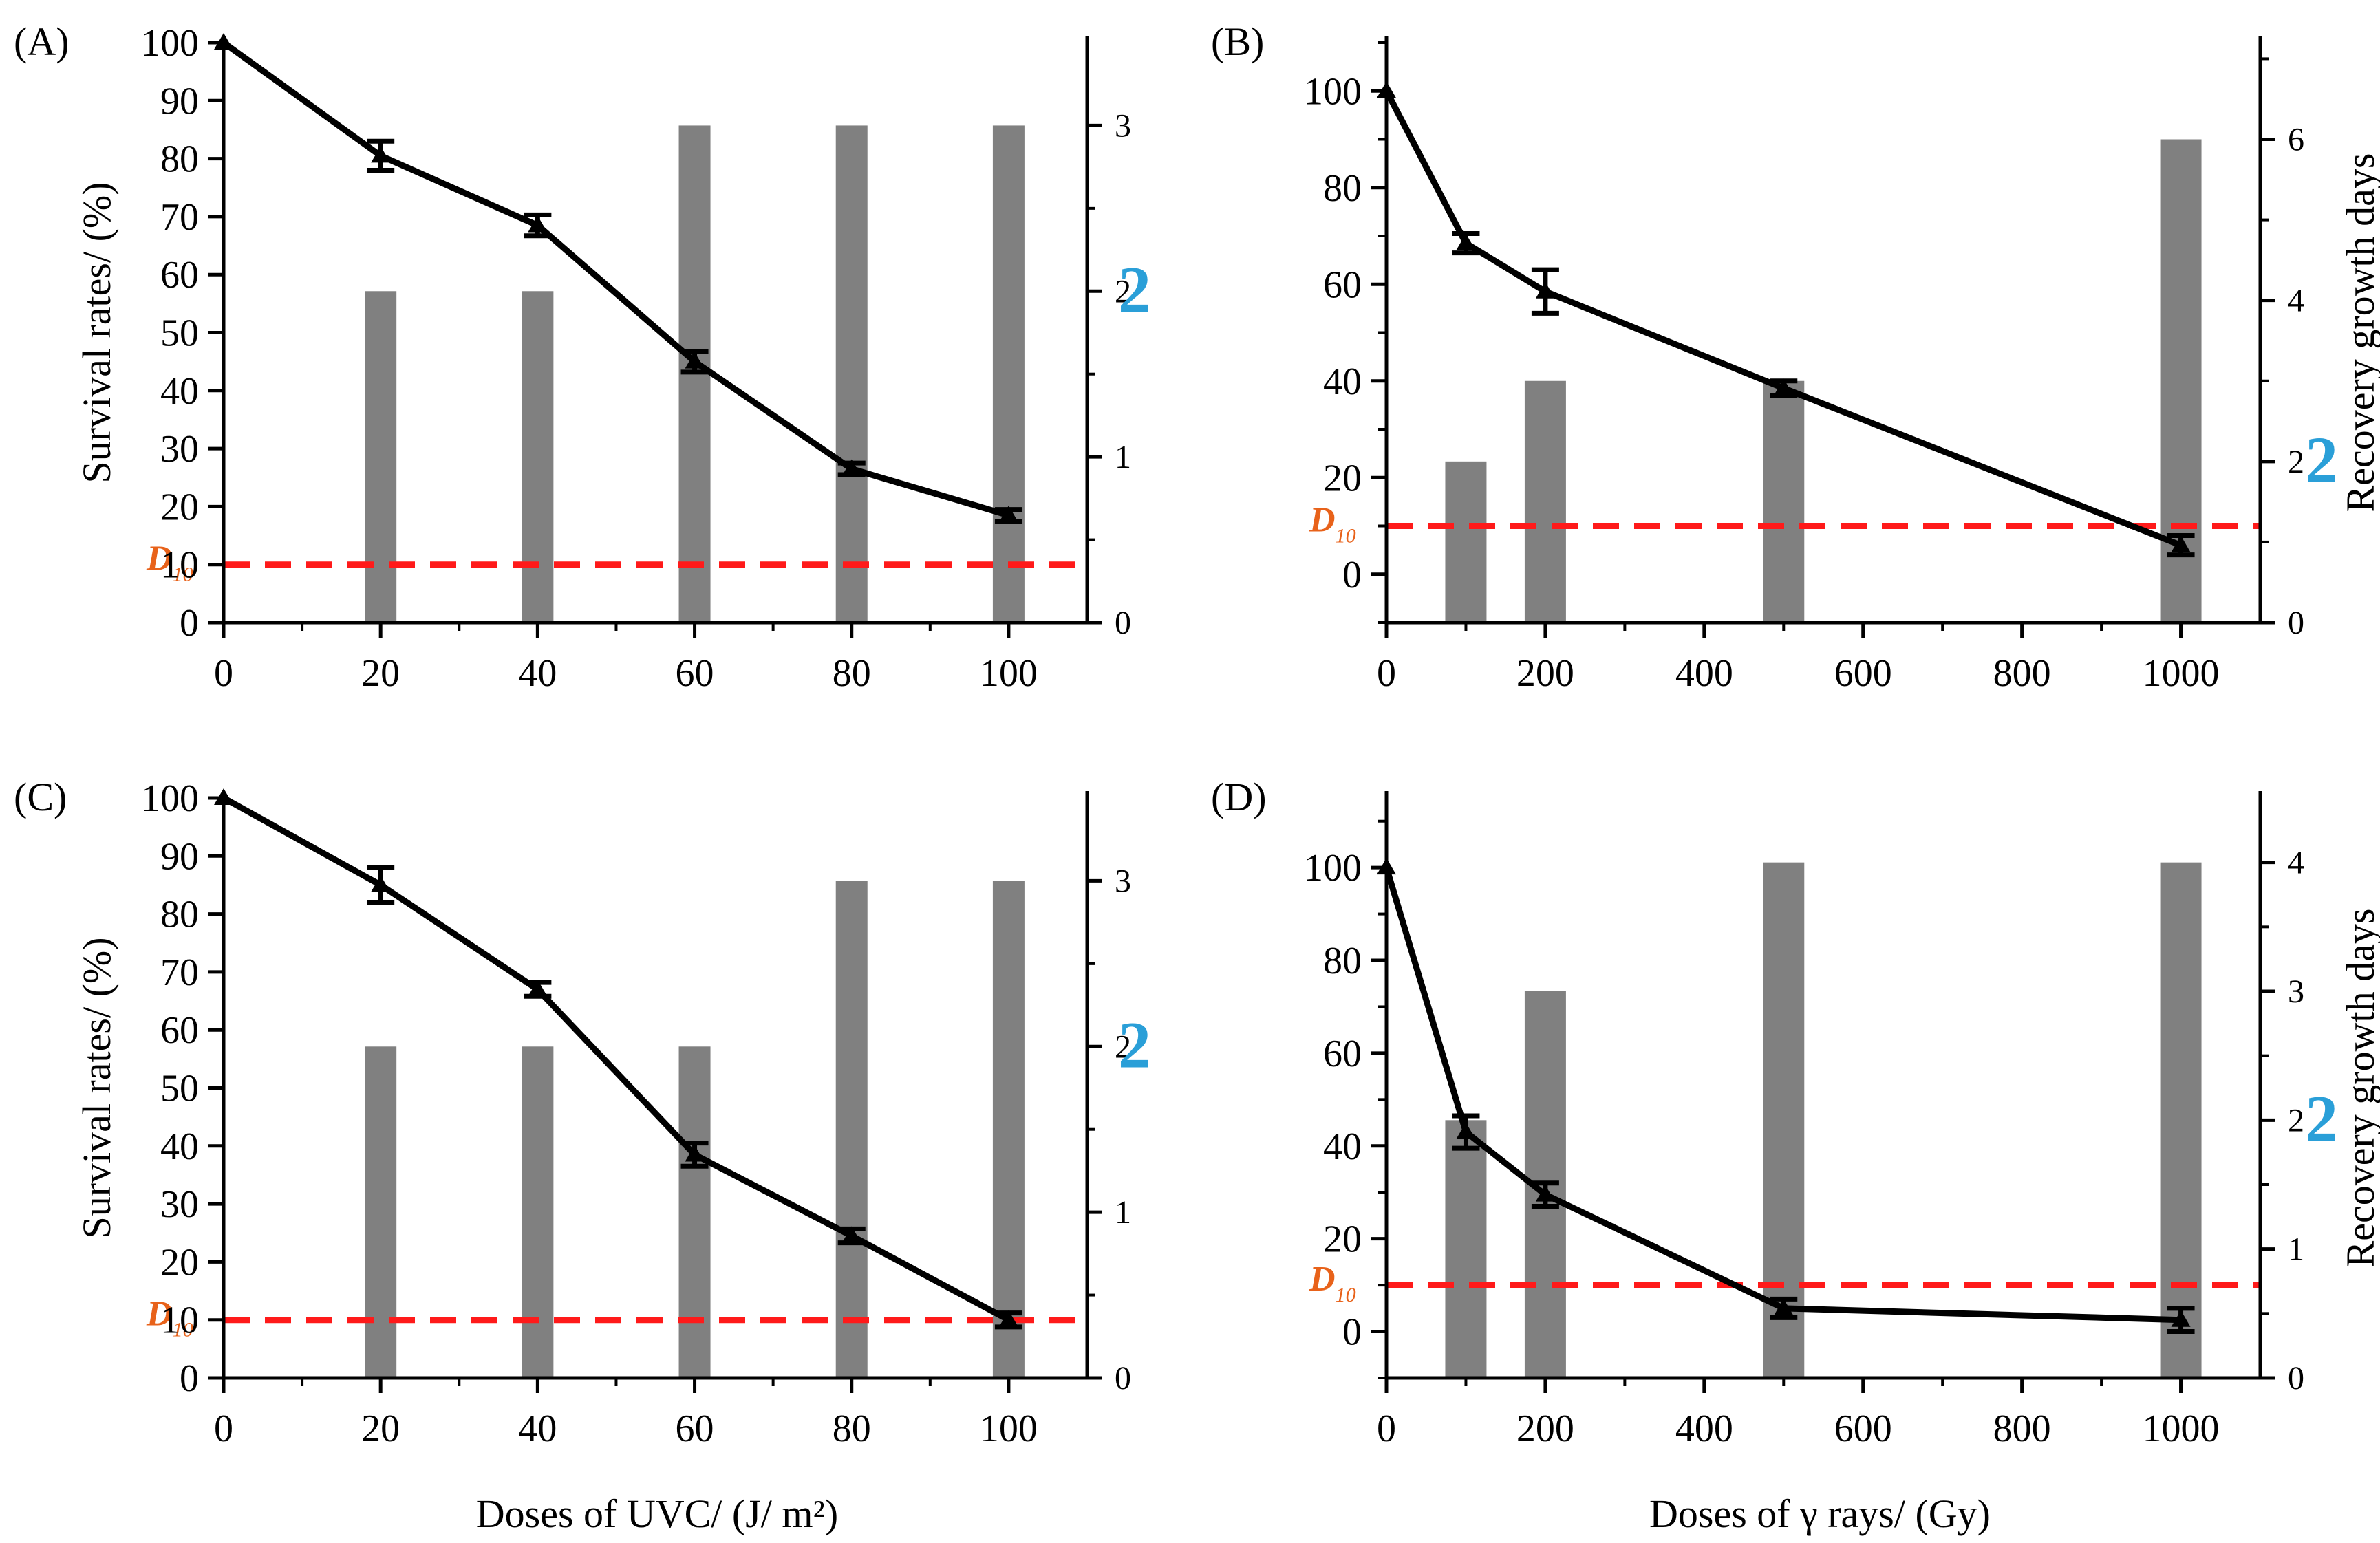 This screenshot has width=2380, height=1543. Describe the element at coordinates (1123, 881) in the screenshot. I see `y-right-tick-label: 3` at that location.